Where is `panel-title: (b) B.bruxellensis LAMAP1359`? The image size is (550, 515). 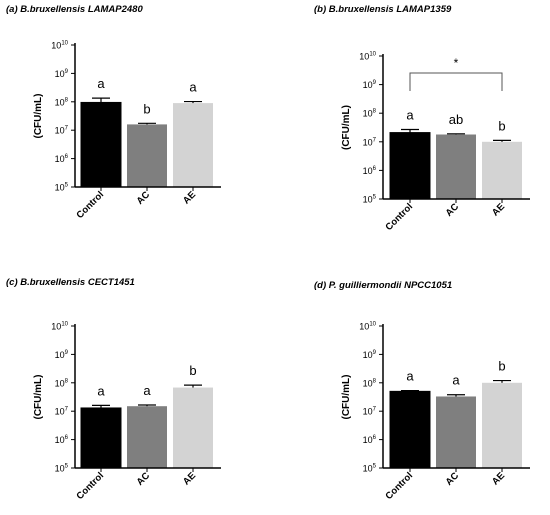
panel-title: (b) B.bruxellensis LAMAP1359 is located at coordinates (383, 9).